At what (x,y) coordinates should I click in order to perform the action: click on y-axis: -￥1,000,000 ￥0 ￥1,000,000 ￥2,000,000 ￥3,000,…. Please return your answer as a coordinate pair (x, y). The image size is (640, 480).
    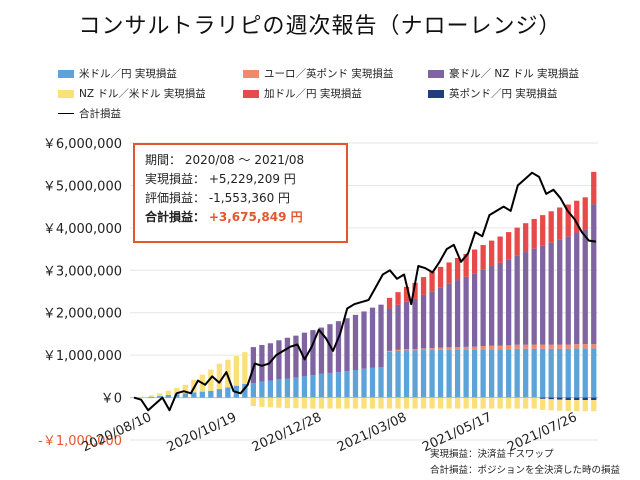
    Looking at the image, I should click on (80, 293).